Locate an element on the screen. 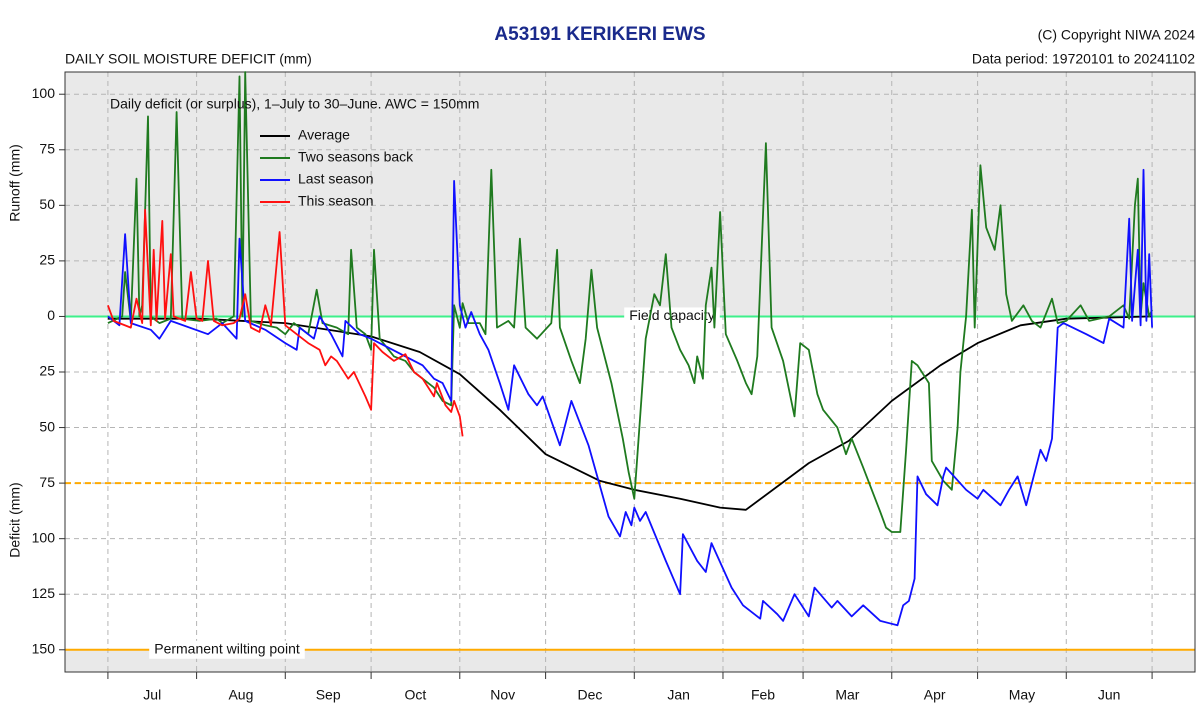  x-tick-label: Dec is located at coordinates (589, 695).